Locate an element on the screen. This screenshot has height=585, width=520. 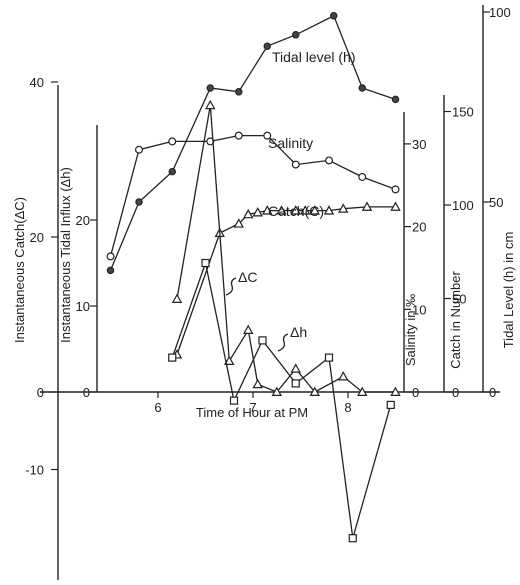
y-tick-label-salinity-2: 10 is located at coordinates (419, 309).